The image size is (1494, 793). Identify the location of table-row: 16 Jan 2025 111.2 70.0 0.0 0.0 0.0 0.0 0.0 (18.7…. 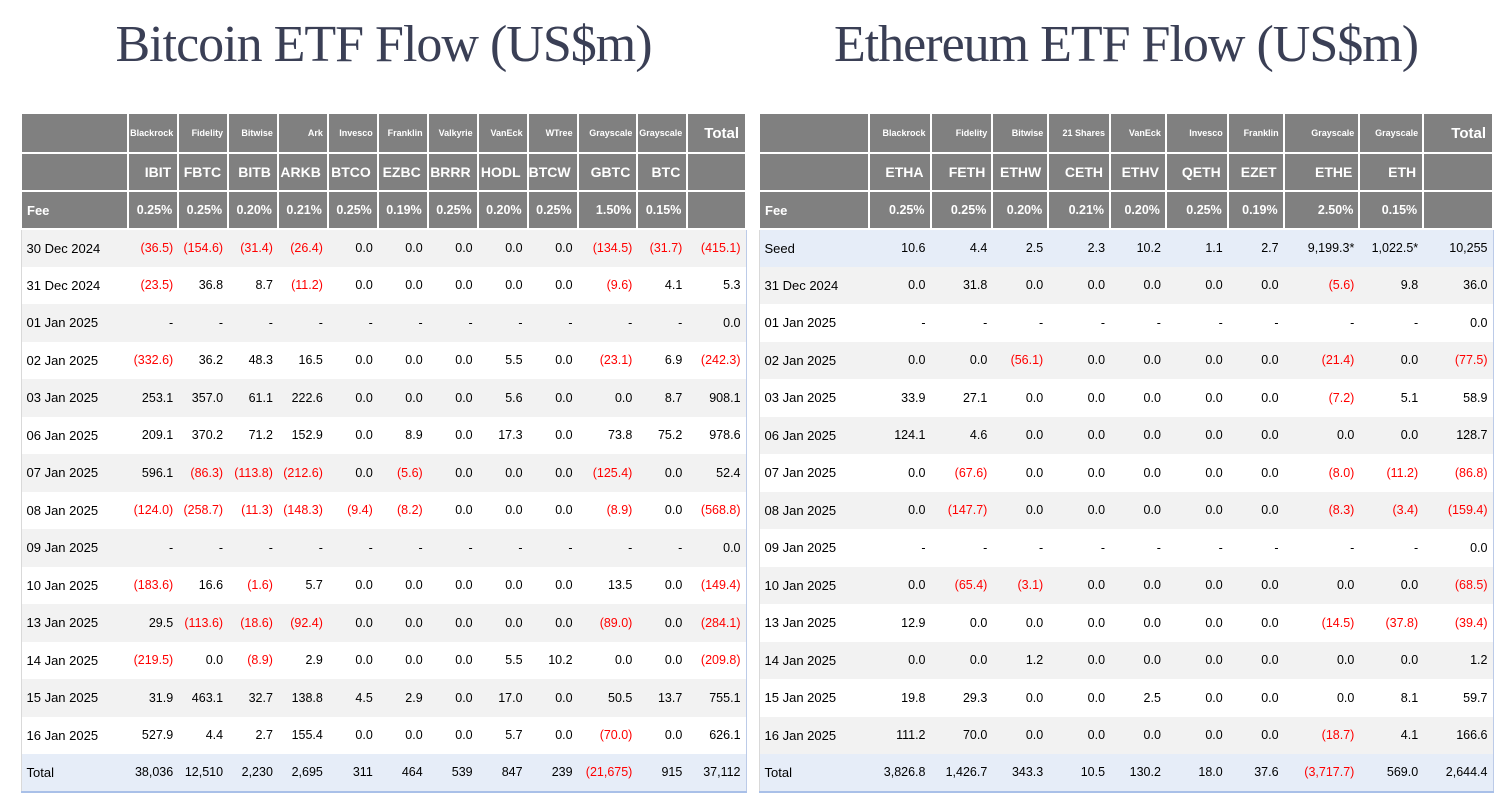
(1126, 735).